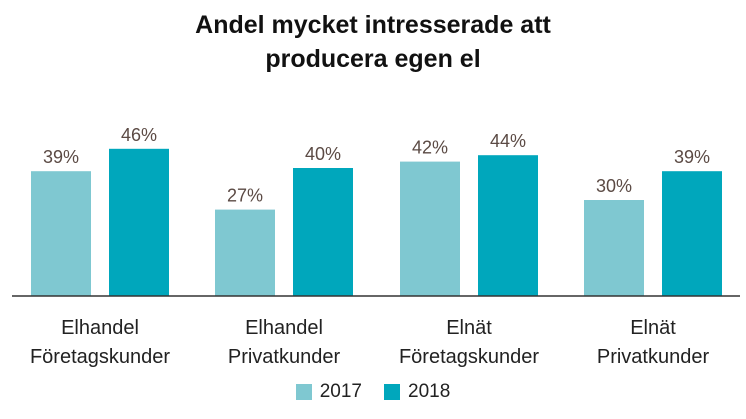 Image resolution: width=746 pixels, height=419 pixels. Describe the element at coordinates (61, 157) in the screenshot. I see `data-label-2017-0: 39%` at that location.